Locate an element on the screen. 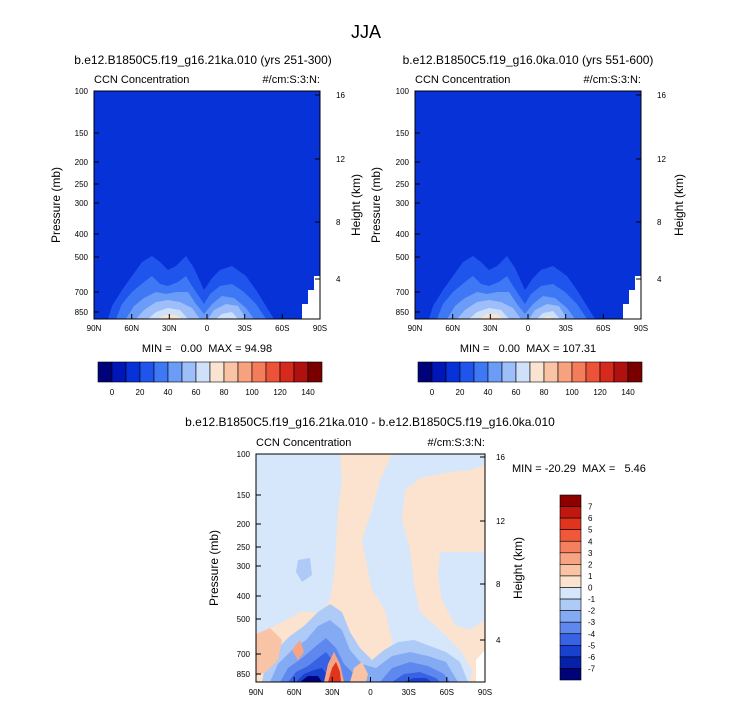 This screenshot has height=707, width=733. colorbar-3: 7 6 5 4 3 2 1 0 -1 -2 -3 -4 -5 -6 -7 is located at coordinates (577, 587).